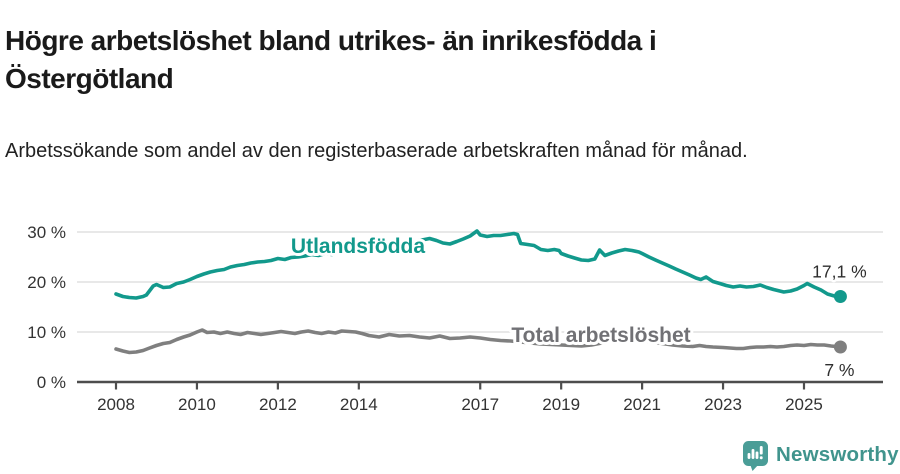  What do you see at coordinates (478, 341) in the screenshot?
I see `series-line-total` at bounding box center [478, 341].